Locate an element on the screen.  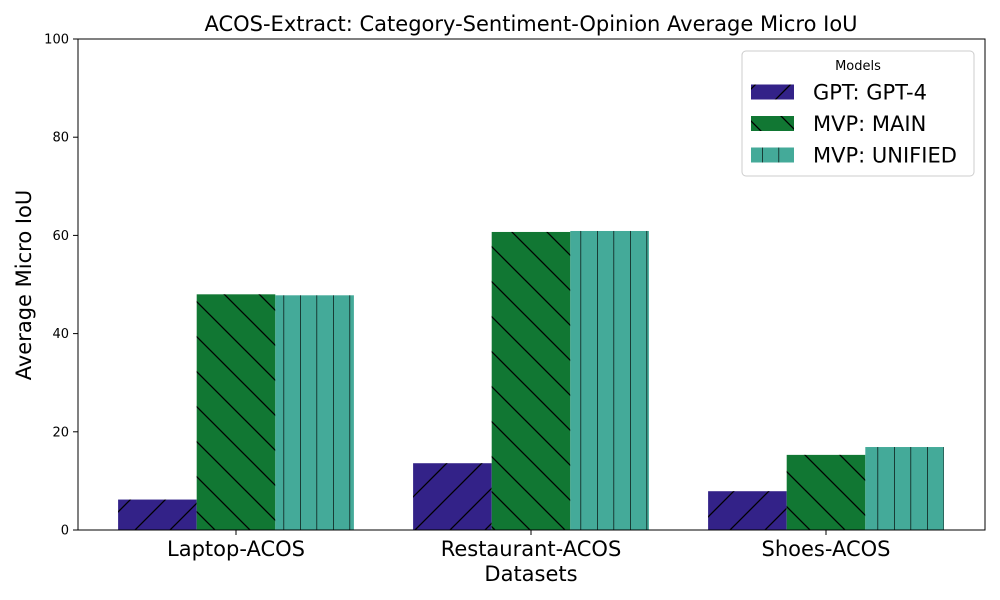
legend-swatch-hatch-mvp-main is located at coordinates (772, 123).